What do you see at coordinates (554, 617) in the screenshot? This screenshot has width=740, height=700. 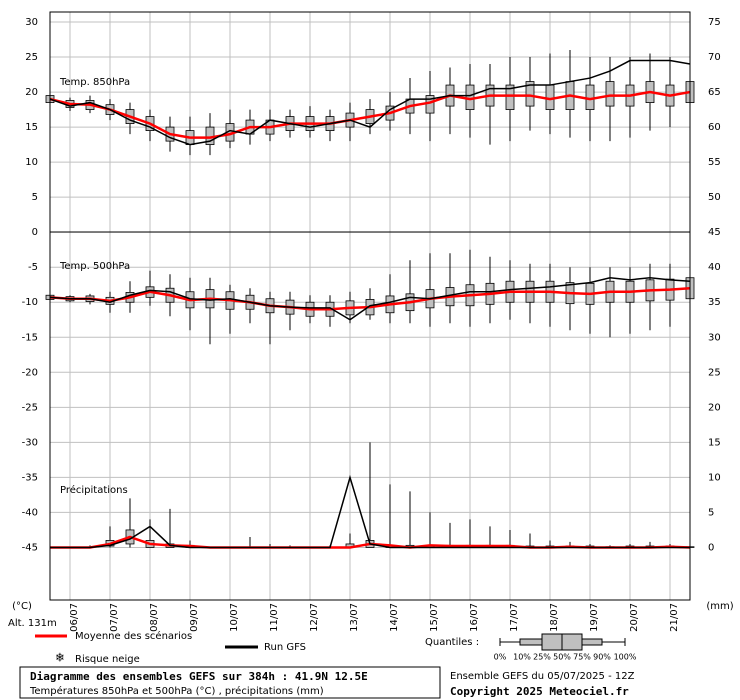 I see `x-tick-label: 18/07` at bounding box center [554, 617].